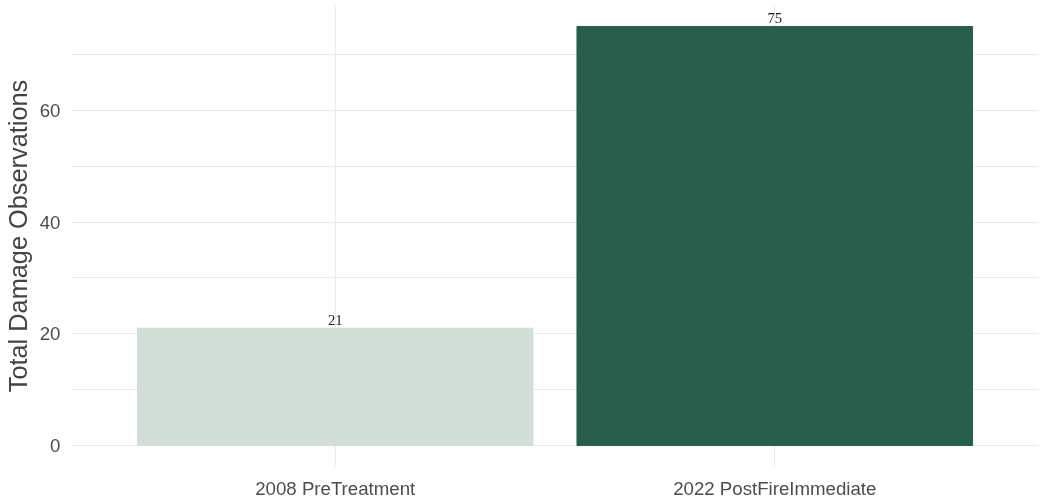 The height and width of the screenshot is (501, 1043). What do you see at coordinates (336, 488) in the screenshot?
I see `x-tick-label: 2008 PreTreatment` at bounding box center [336, 488].